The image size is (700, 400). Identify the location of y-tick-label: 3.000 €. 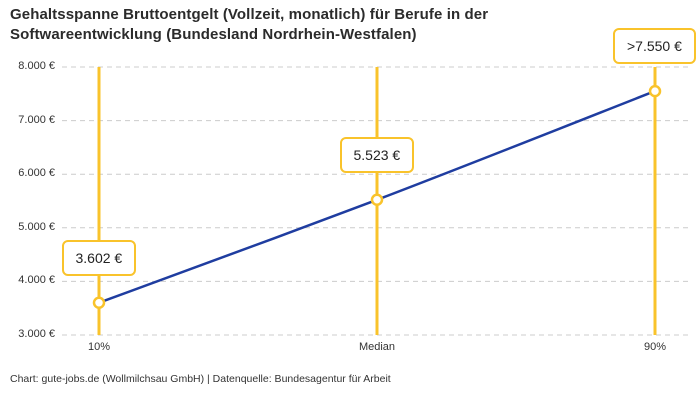
(36, 334).